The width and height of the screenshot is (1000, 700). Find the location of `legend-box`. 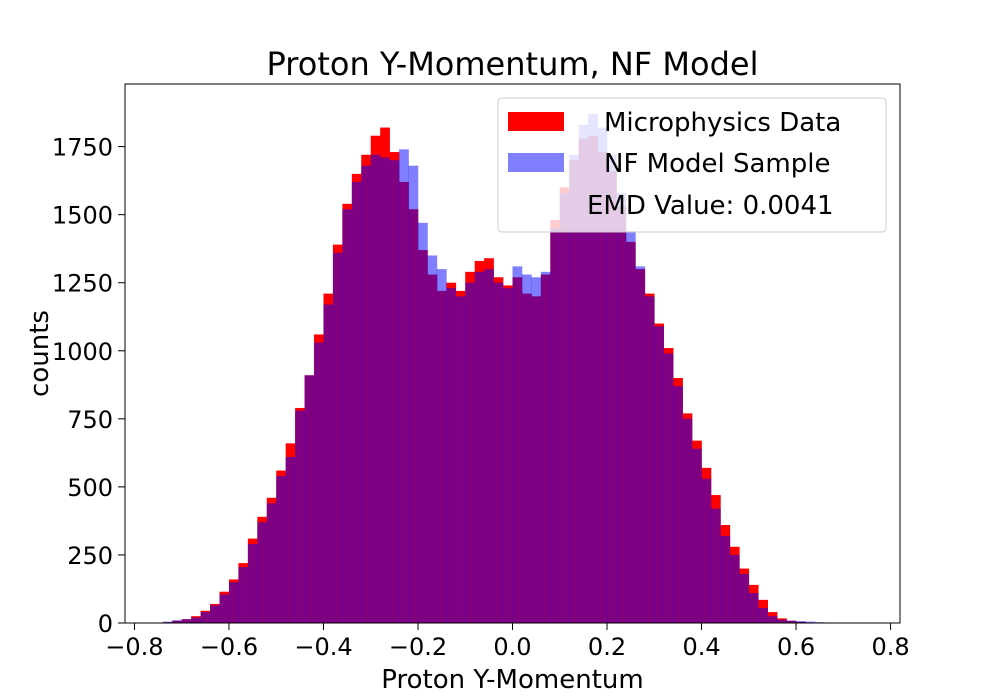

legend-box is located at coordinates (692, 165).